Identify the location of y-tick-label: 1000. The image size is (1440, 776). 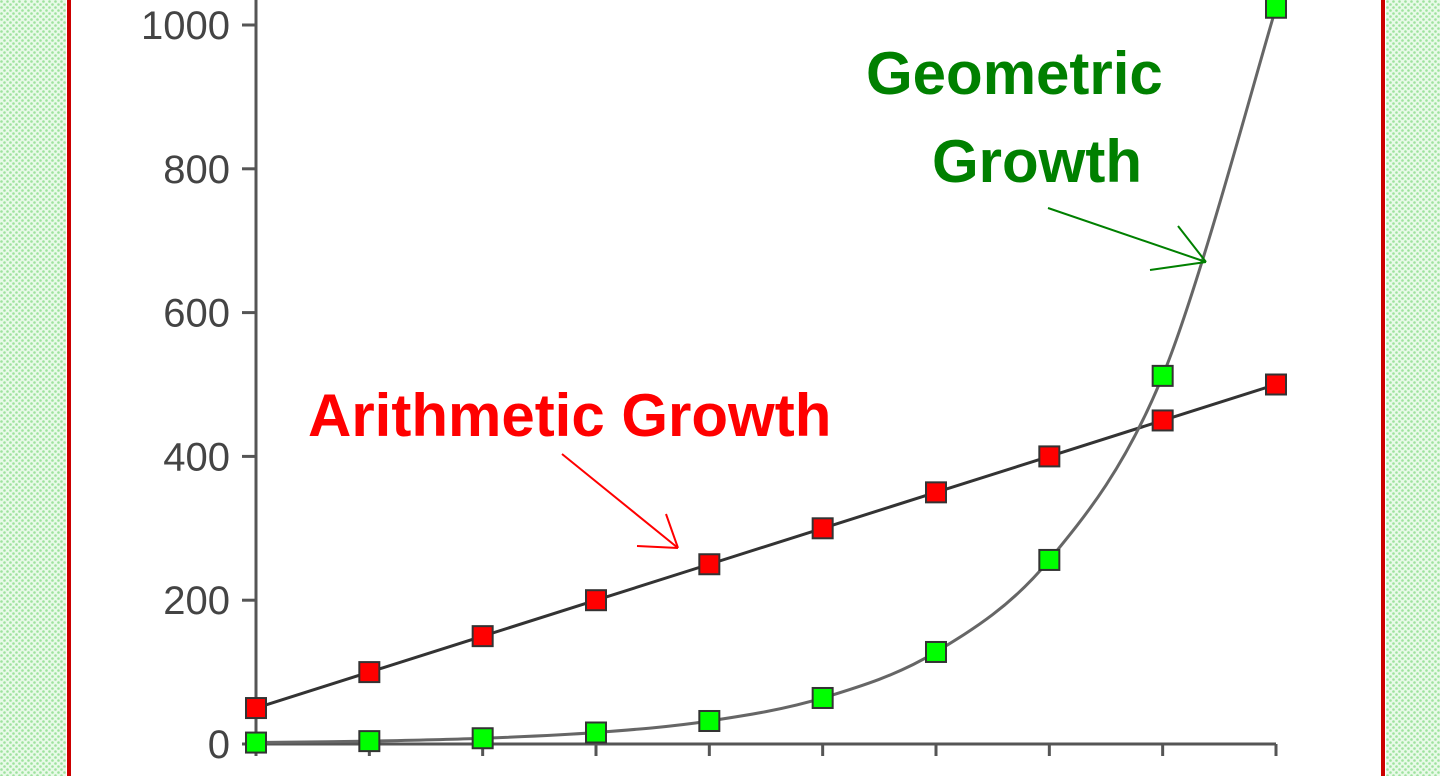
(185, 26).